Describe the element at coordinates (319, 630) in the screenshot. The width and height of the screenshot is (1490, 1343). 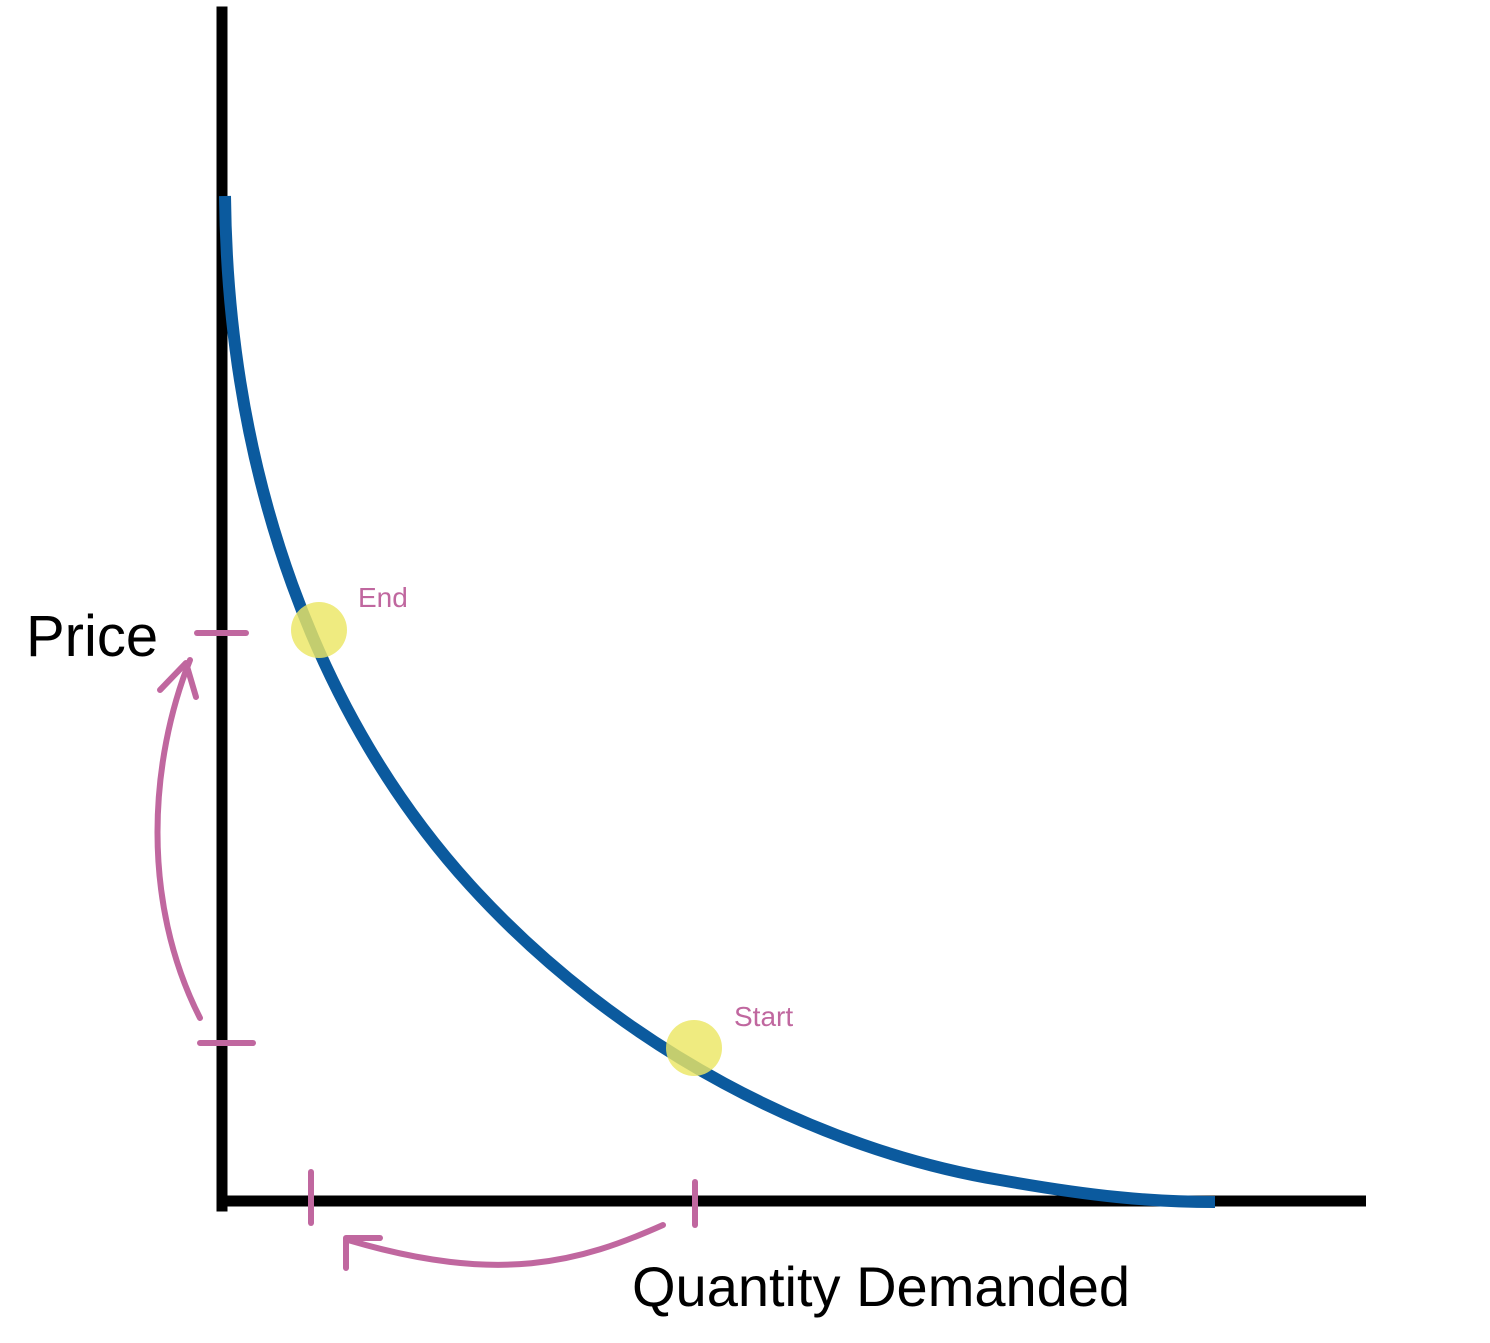
I see `end-point-highlight` at that location.